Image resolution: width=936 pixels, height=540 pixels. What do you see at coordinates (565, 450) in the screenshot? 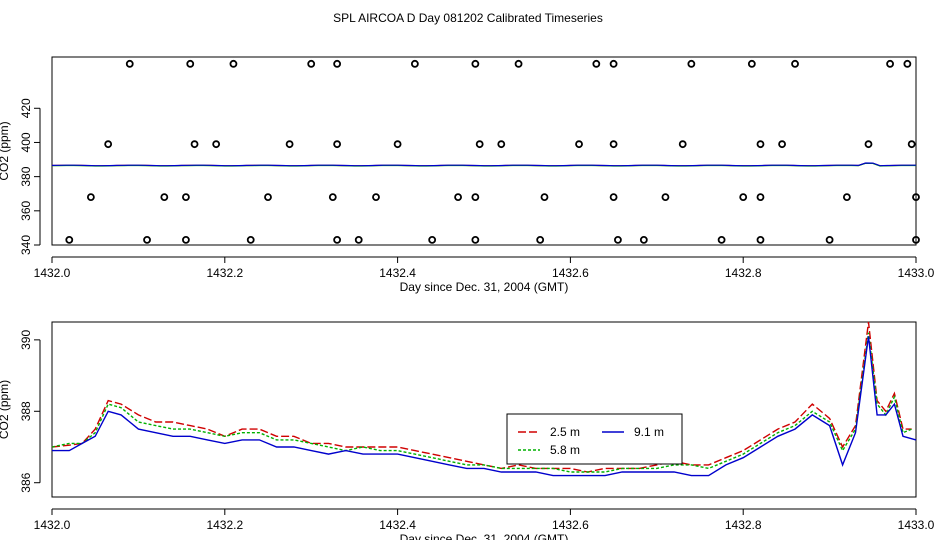
I see `legend-label: 5.8 m` at bounding box center [565, 450].